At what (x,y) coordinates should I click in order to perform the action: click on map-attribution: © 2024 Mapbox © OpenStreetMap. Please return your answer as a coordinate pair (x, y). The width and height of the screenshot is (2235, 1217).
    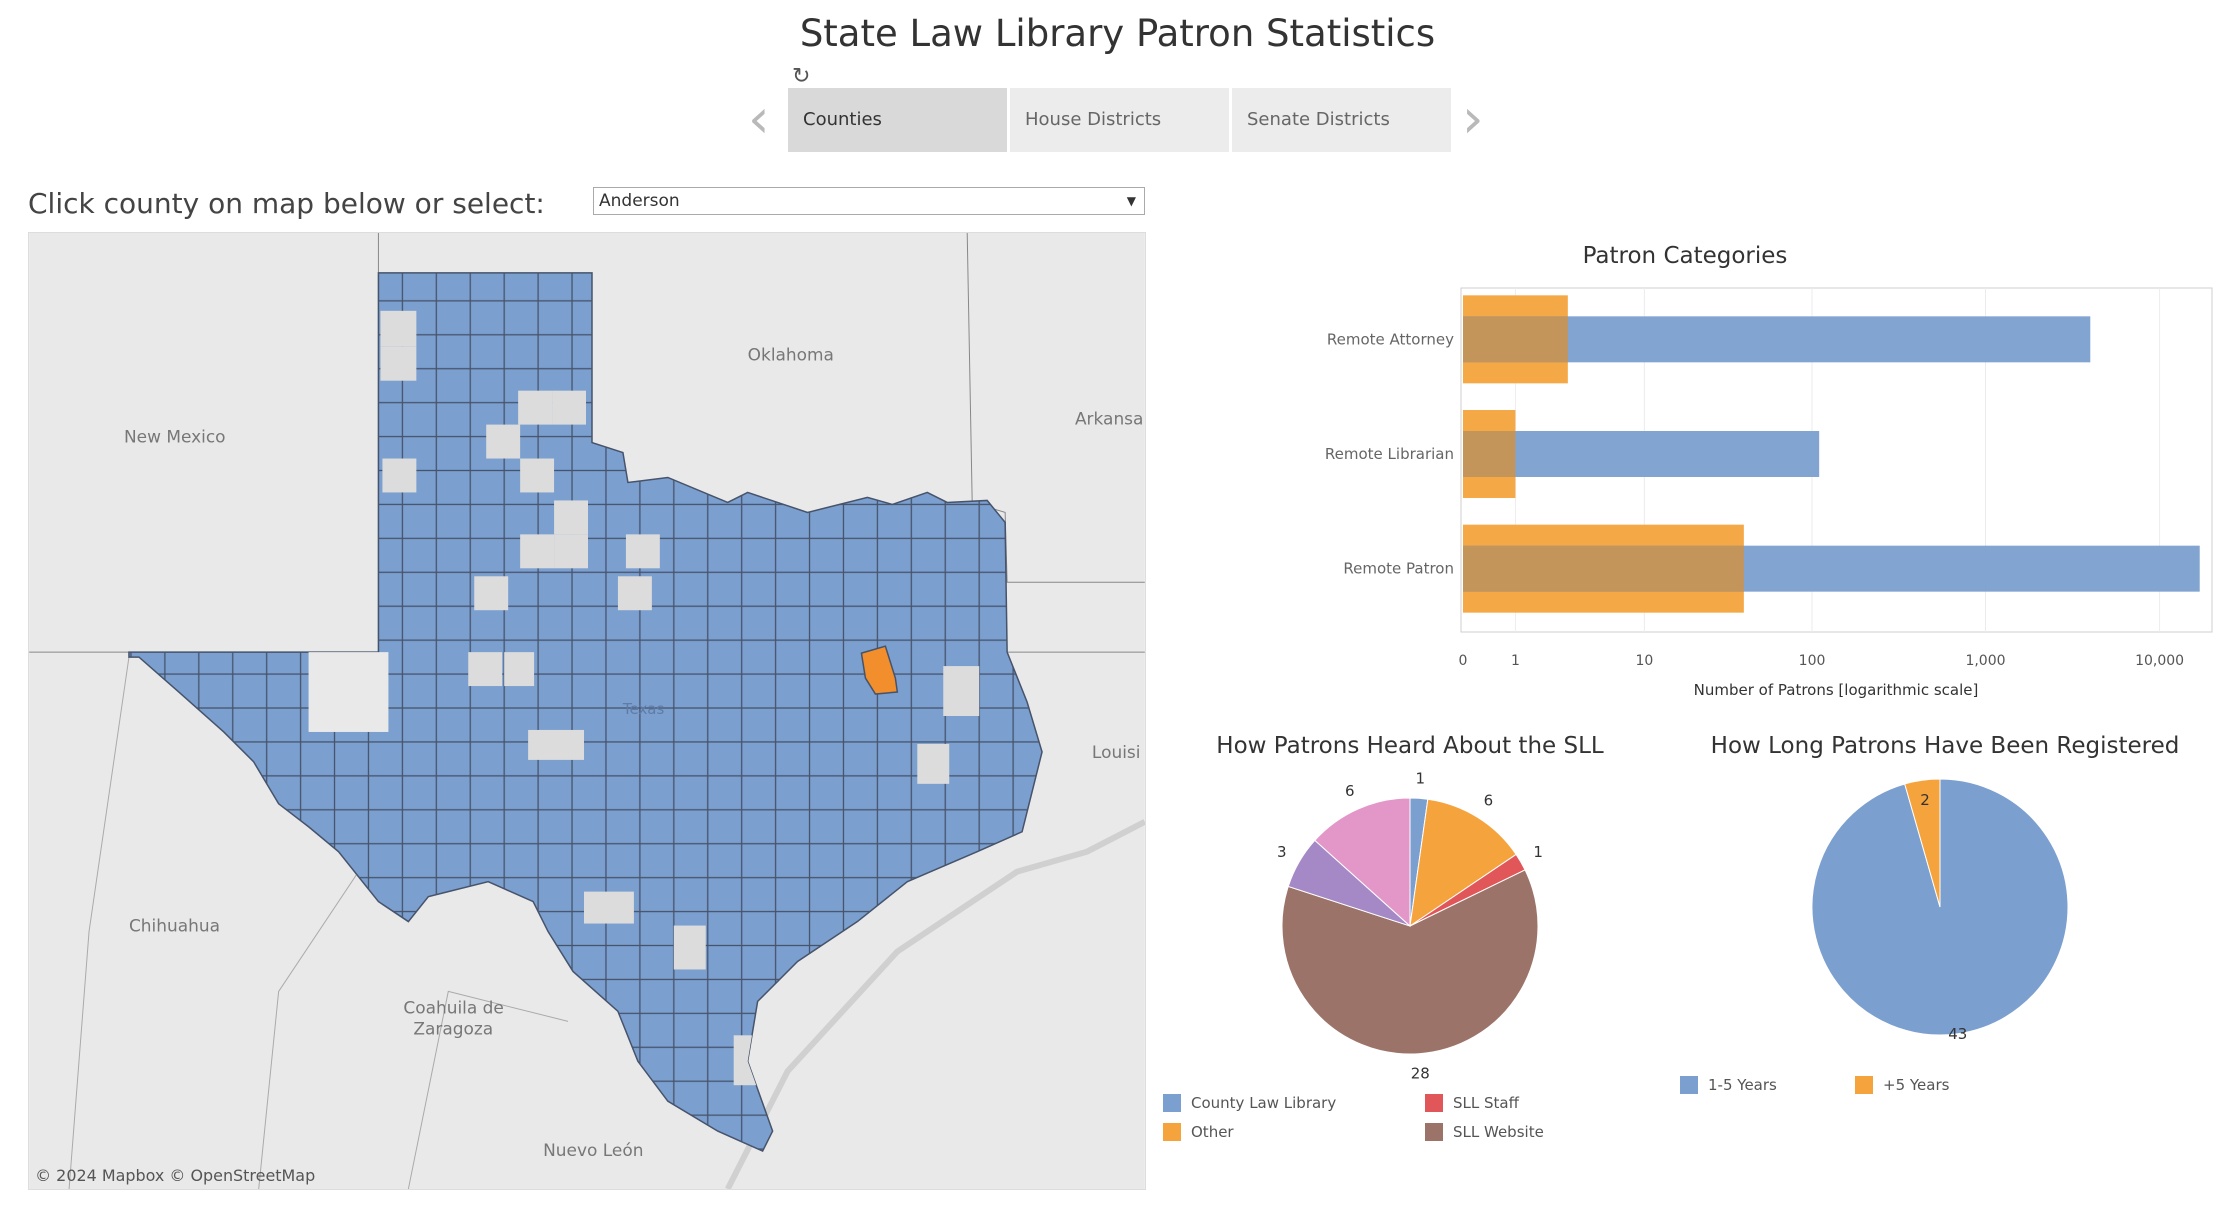
    Looking at the image, I should click on (175, 1175).